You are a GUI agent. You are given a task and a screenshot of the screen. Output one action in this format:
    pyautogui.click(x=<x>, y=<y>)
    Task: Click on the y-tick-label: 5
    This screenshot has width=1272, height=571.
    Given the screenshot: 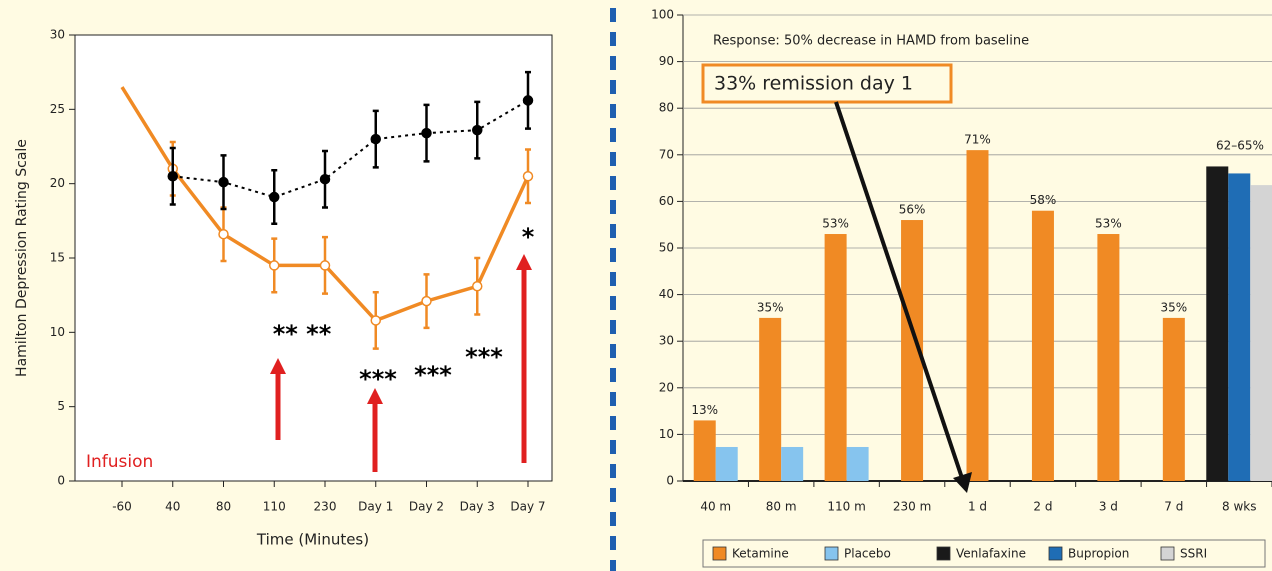 What is the action you would take?
    pyautogui.click(x=61, y=406)
    